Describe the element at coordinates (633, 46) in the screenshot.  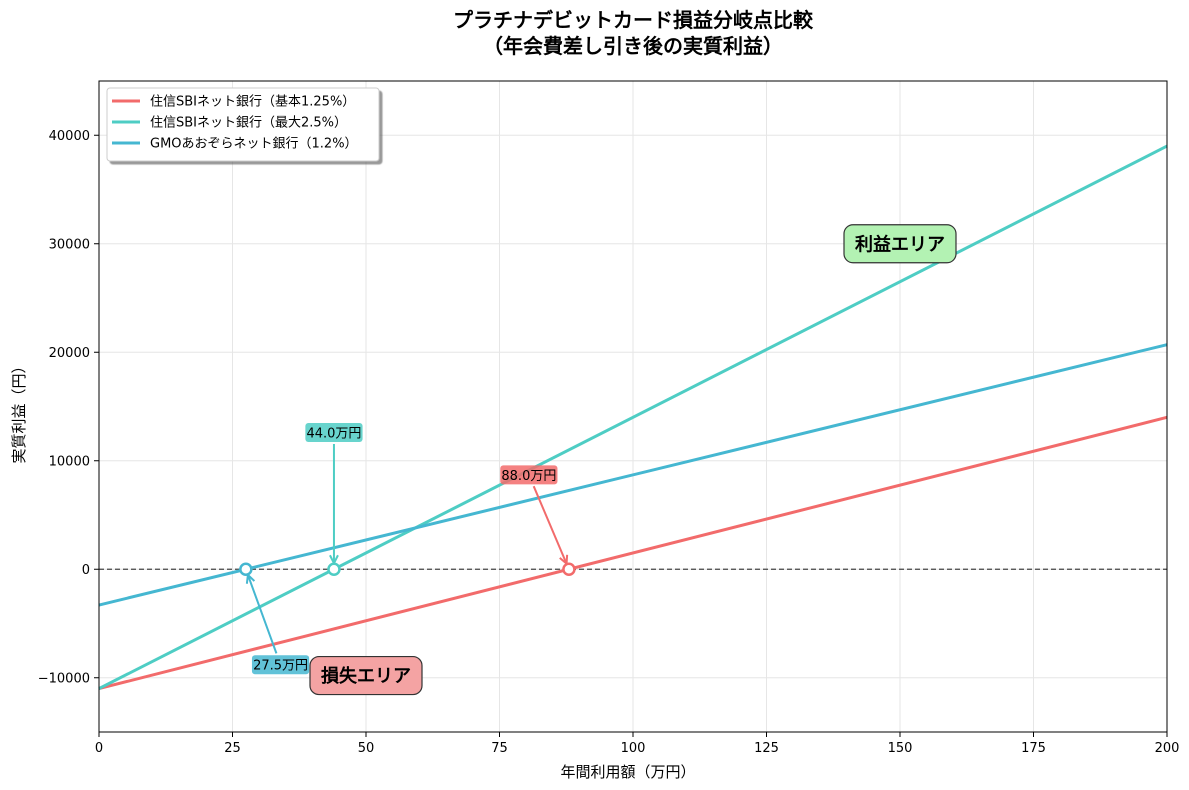
I see `chart-title-line-2: （年会費差し引き後の実質利益）` at that location.